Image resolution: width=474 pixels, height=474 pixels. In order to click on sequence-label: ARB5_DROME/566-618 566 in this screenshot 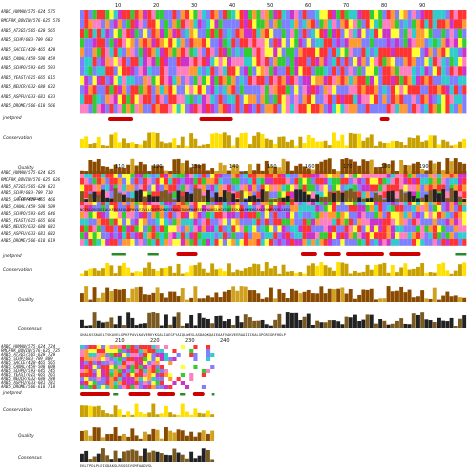, I will do `click(28, 105)`.